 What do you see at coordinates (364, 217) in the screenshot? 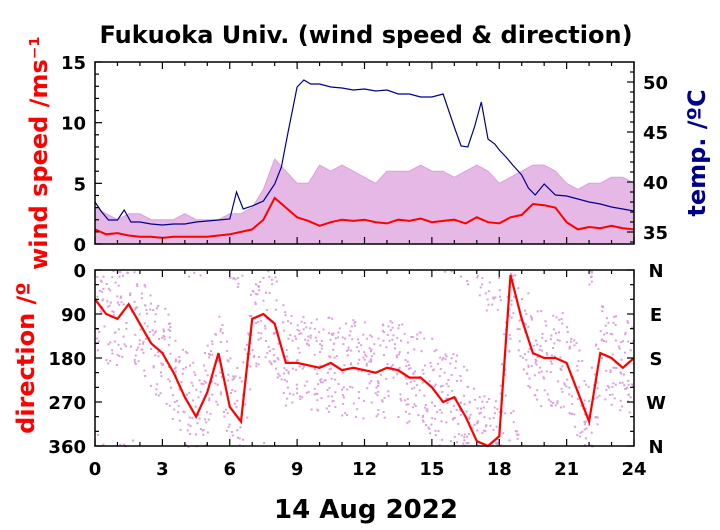
I see `speed-series` at bounding box center [364, 217].